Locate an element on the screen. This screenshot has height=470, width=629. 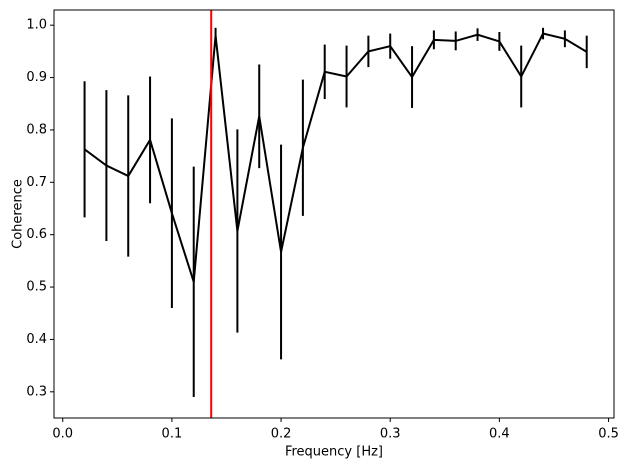
y-tick-label: 0.5 is located at coordinates (36, 287).